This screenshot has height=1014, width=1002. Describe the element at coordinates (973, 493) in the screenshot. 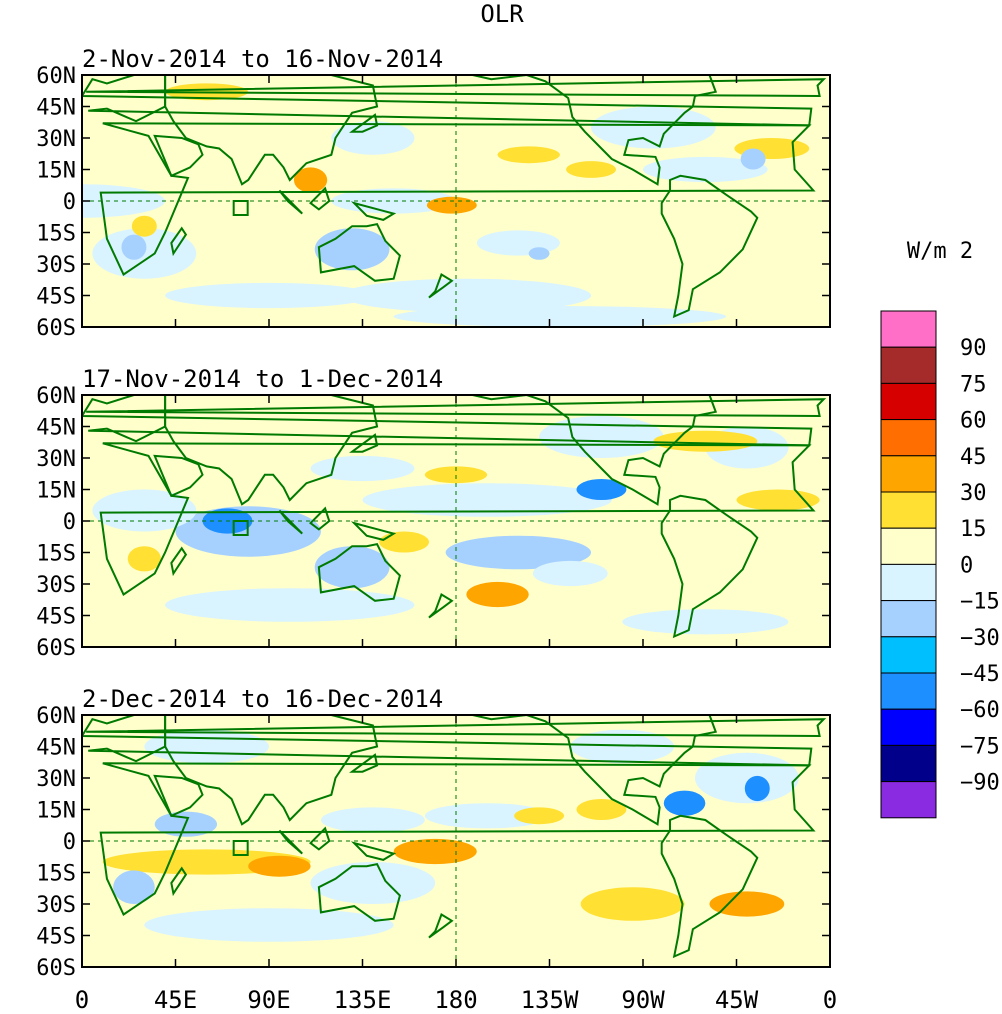

I see `colorbar-tick-label: 30` at that location.